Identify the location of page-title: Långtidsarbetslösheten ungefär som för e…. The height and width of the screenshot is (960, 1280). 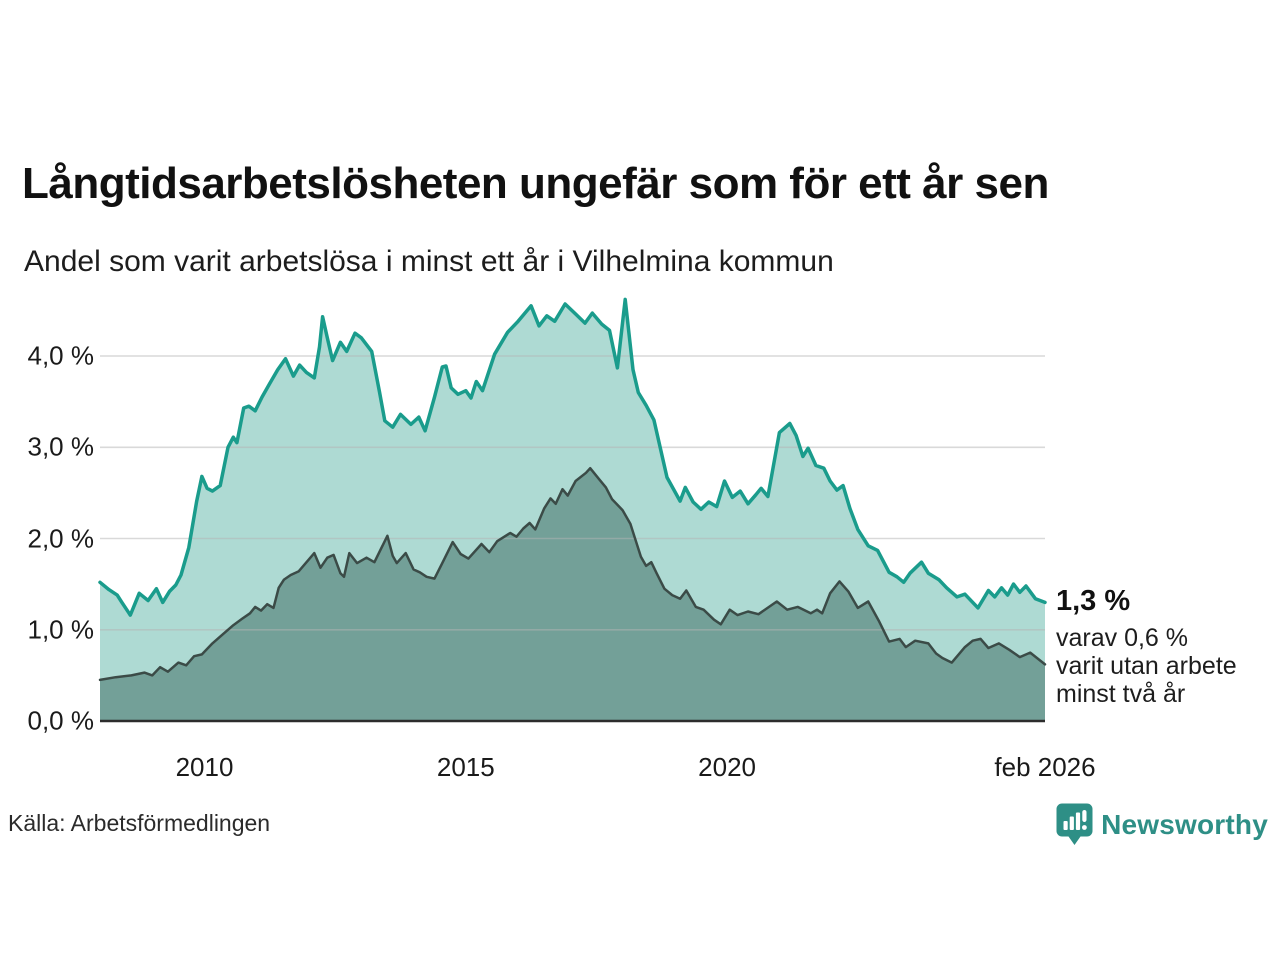
(535, 184).